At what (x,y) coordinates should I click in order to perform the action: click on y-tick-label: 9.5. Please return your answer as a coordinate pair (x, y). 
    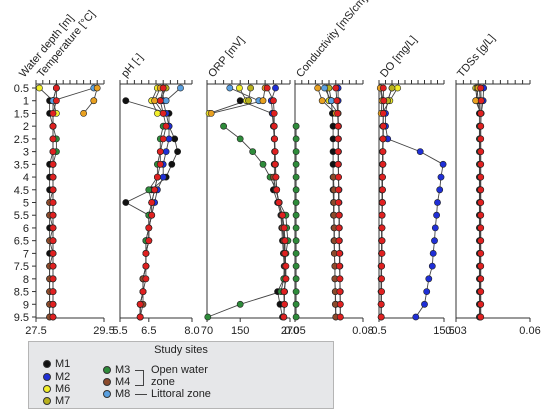
    Looking at the image, I should click on (21, 318).